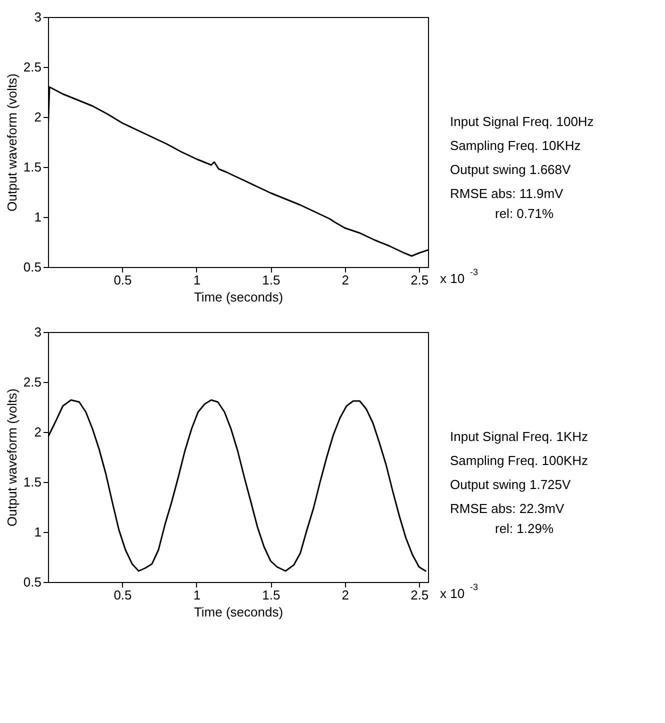 This screenshot has height=723, width=665. What do you see at coordinates (507, 193) in the screenshot?
I see `text: RMSE abs: 11.9mV` at bounding box center [507, 193].